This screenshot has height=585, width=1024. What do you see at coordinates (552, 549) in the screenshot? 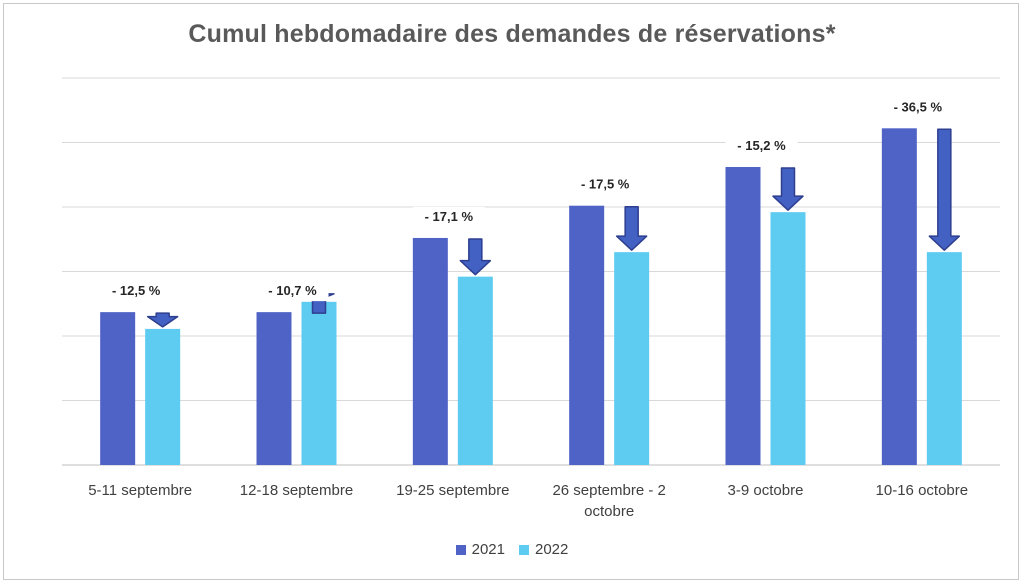
I see `legend-label-2022: 2022` at bounding box center [552, 549].